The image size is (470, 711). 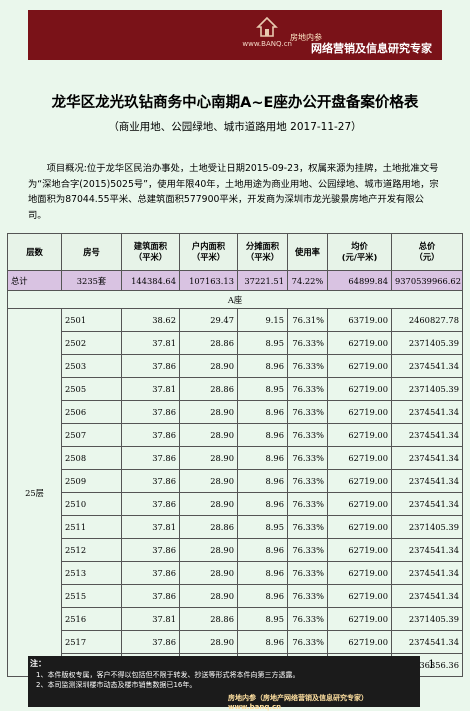 What do you see at coordinates (91, 280) in the screenshot?
I see `total-cell: 3235套` at bounding box center [91, 280].